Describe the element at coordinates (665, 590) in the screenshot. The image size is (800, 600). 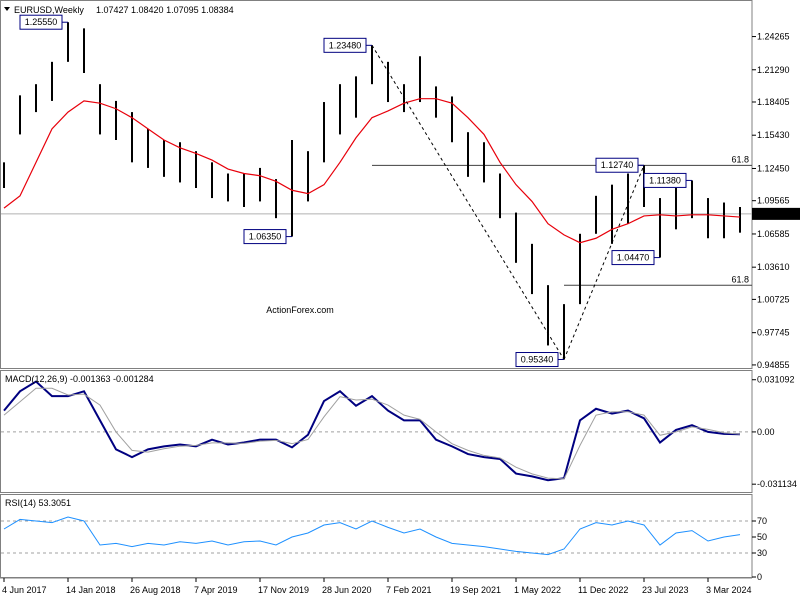
I see `x-tick-label: 23 Jul 2023` at that location.